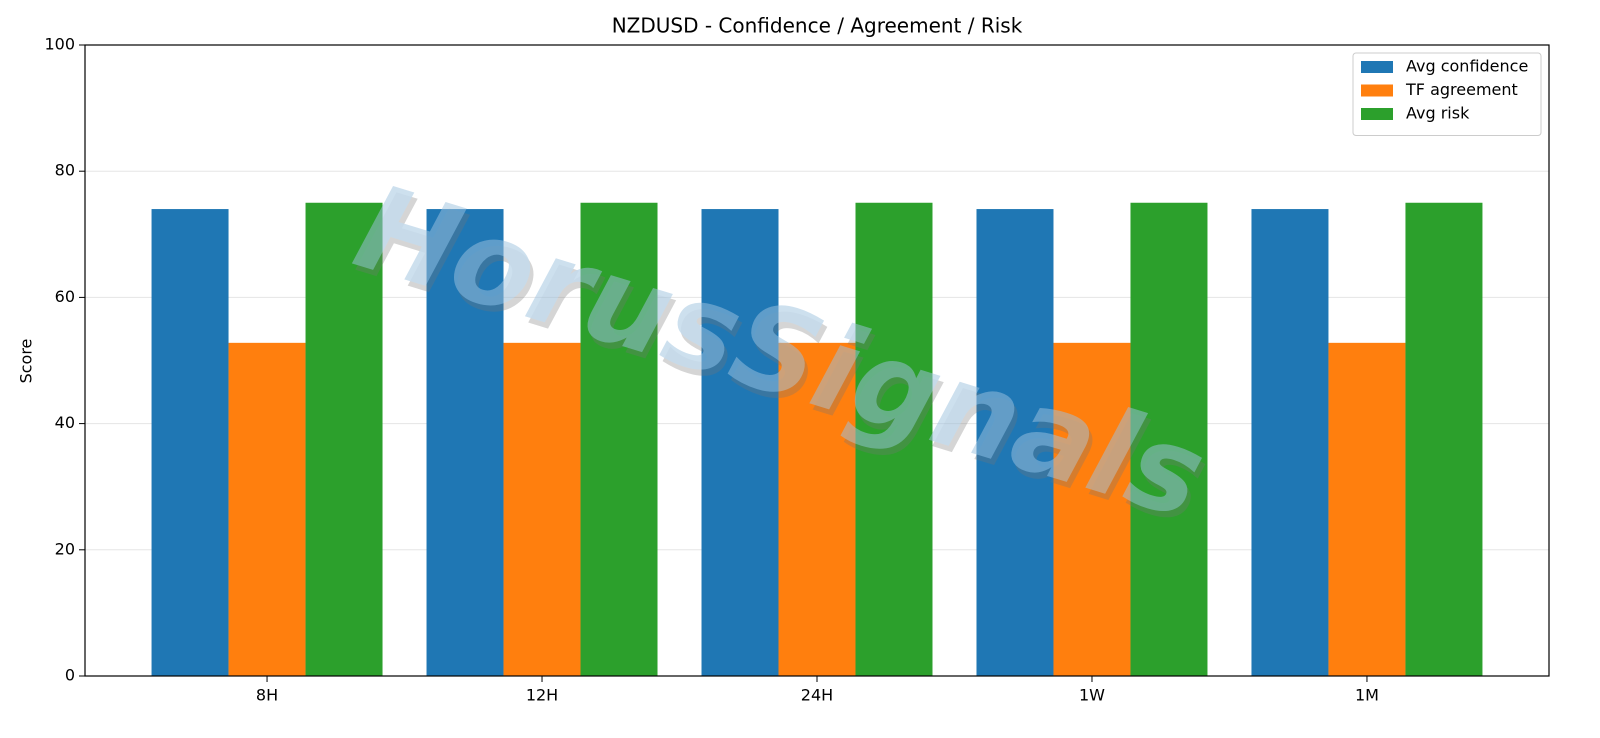  What do you see at coordinates (1467, 66) in the screenshot?
I see `legend-label: Avg confidence` at bounding box center [1467, 66].